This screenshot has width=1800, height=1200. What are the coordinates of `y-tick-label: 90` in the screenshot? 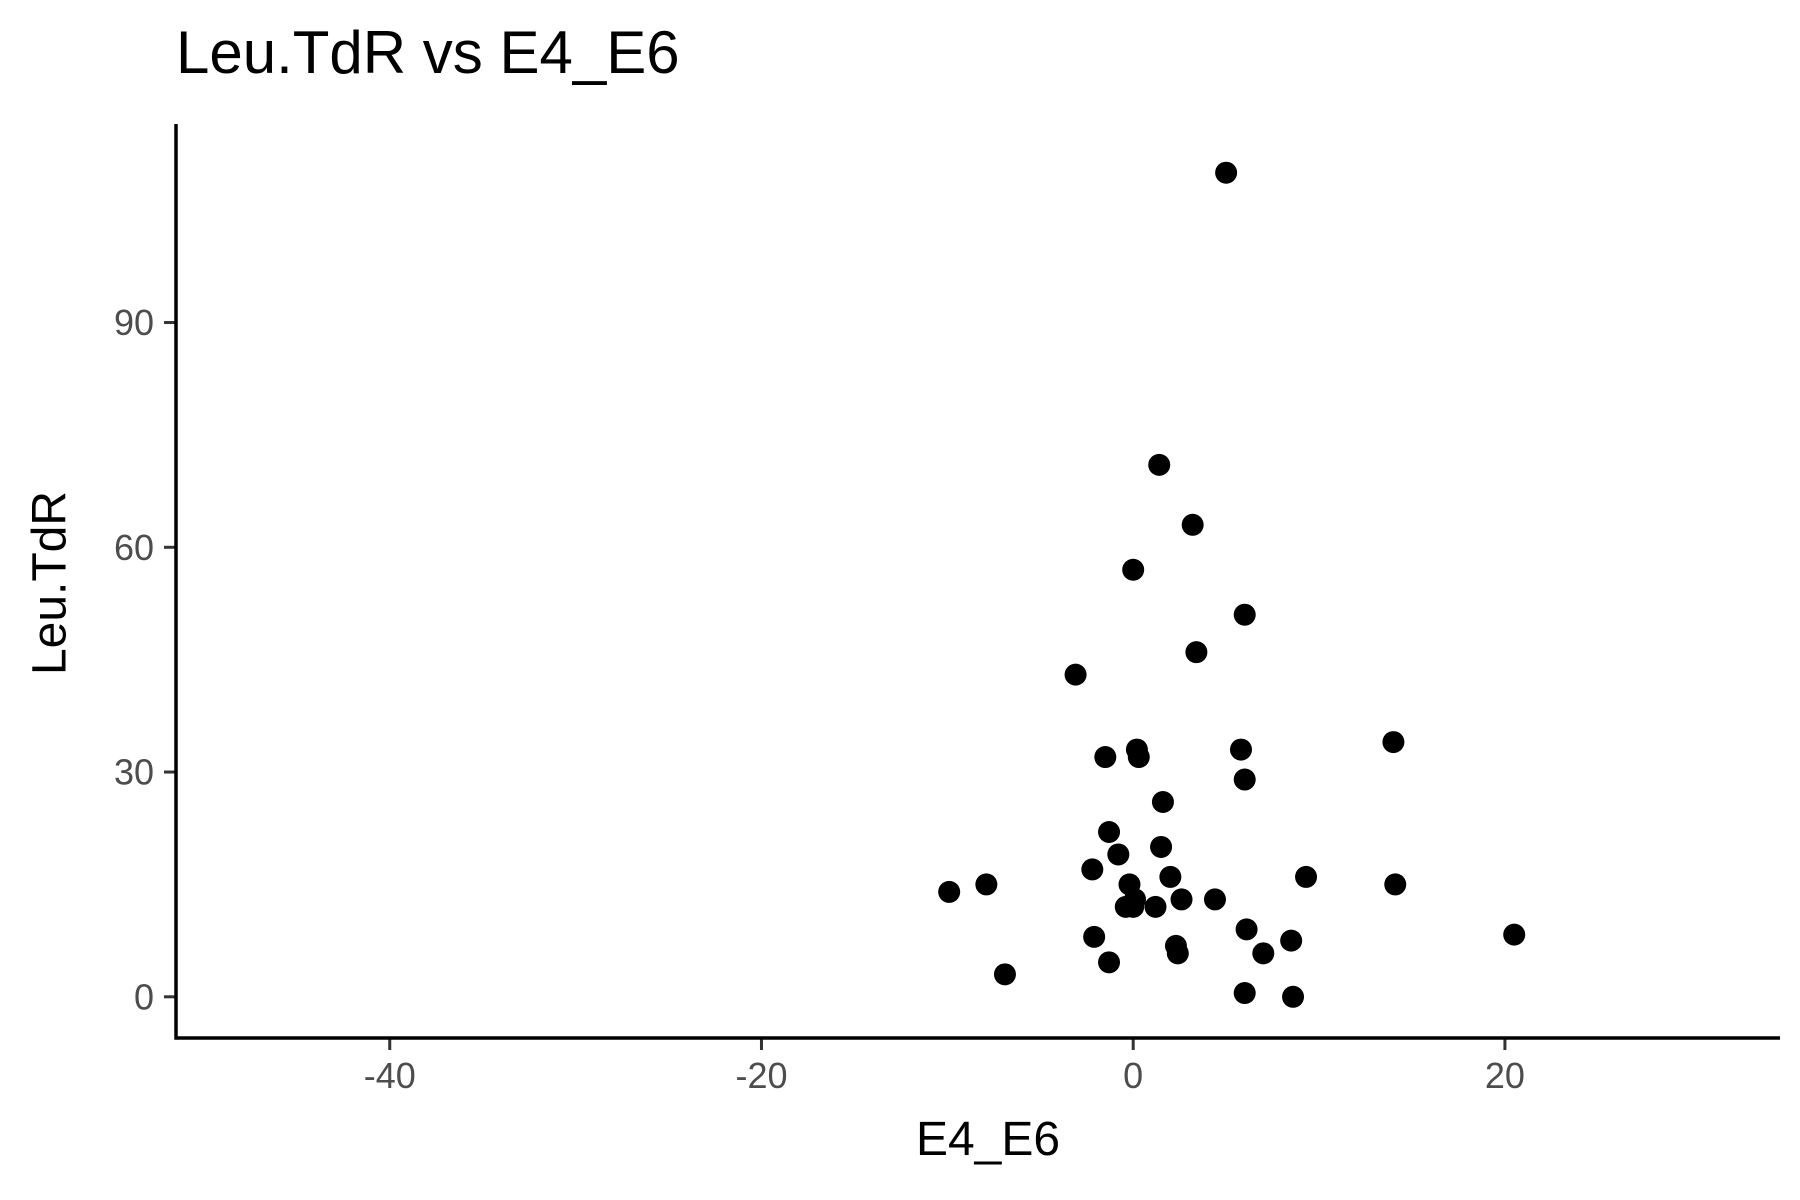 It's located at (134, 322).